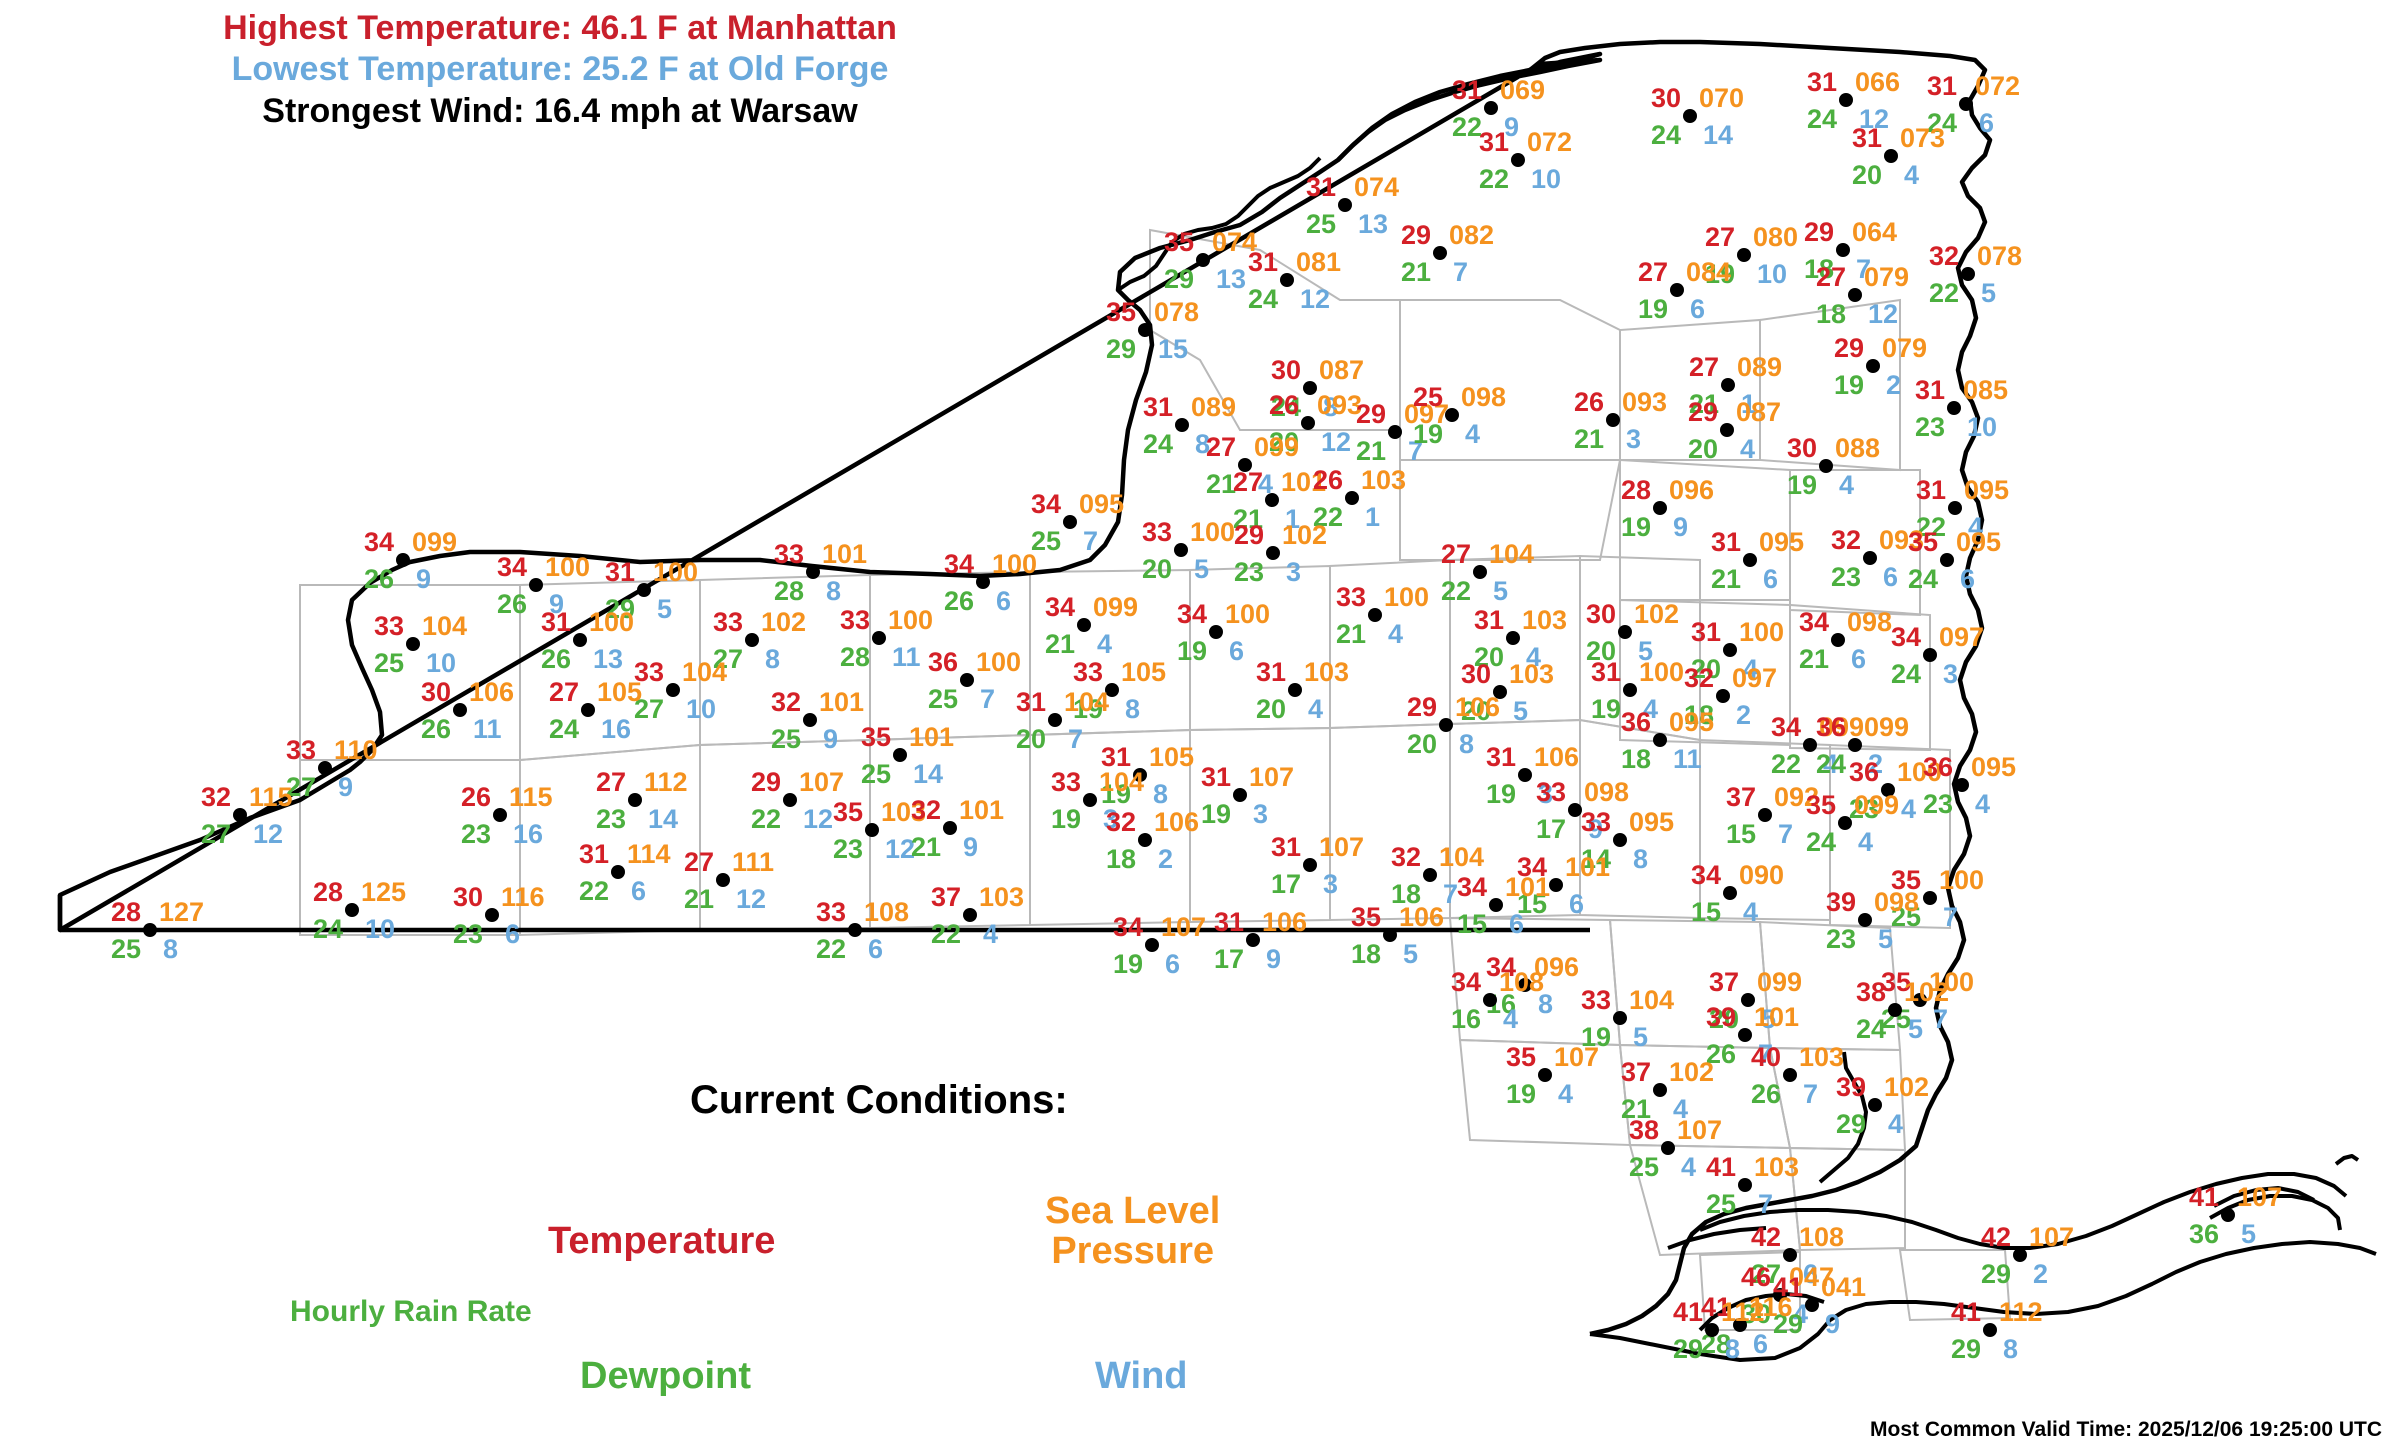 Image resolution: width=2400 pixels, height=1450 pixels. What do you see at coordinates (1998, 86) in the screenshot?
I see `station-sea-level-pressure: 072` at bounding box center [1998, 86].